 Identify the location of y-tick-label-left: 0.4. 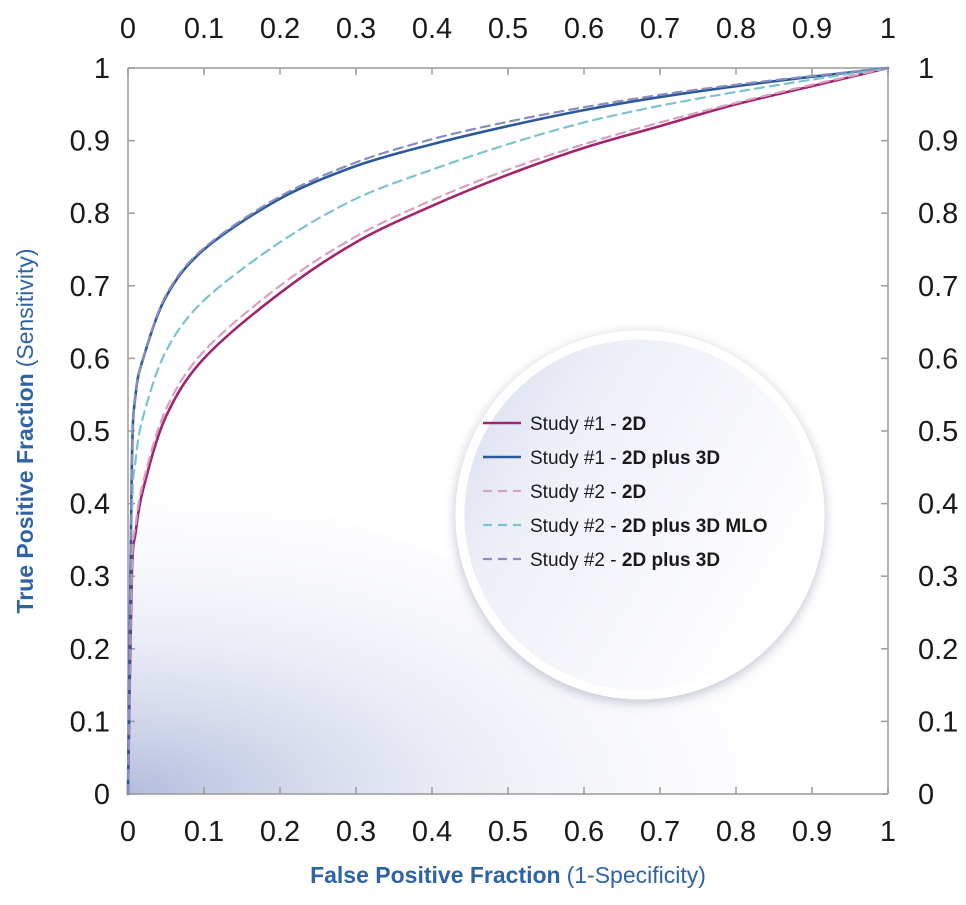
(90, 505).